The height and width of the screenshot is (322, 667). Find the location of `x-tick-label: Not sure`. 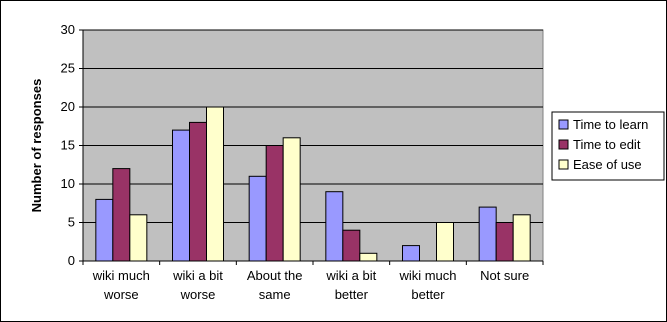

x-tick-label: Not sure is located at coordinates (504, 275).